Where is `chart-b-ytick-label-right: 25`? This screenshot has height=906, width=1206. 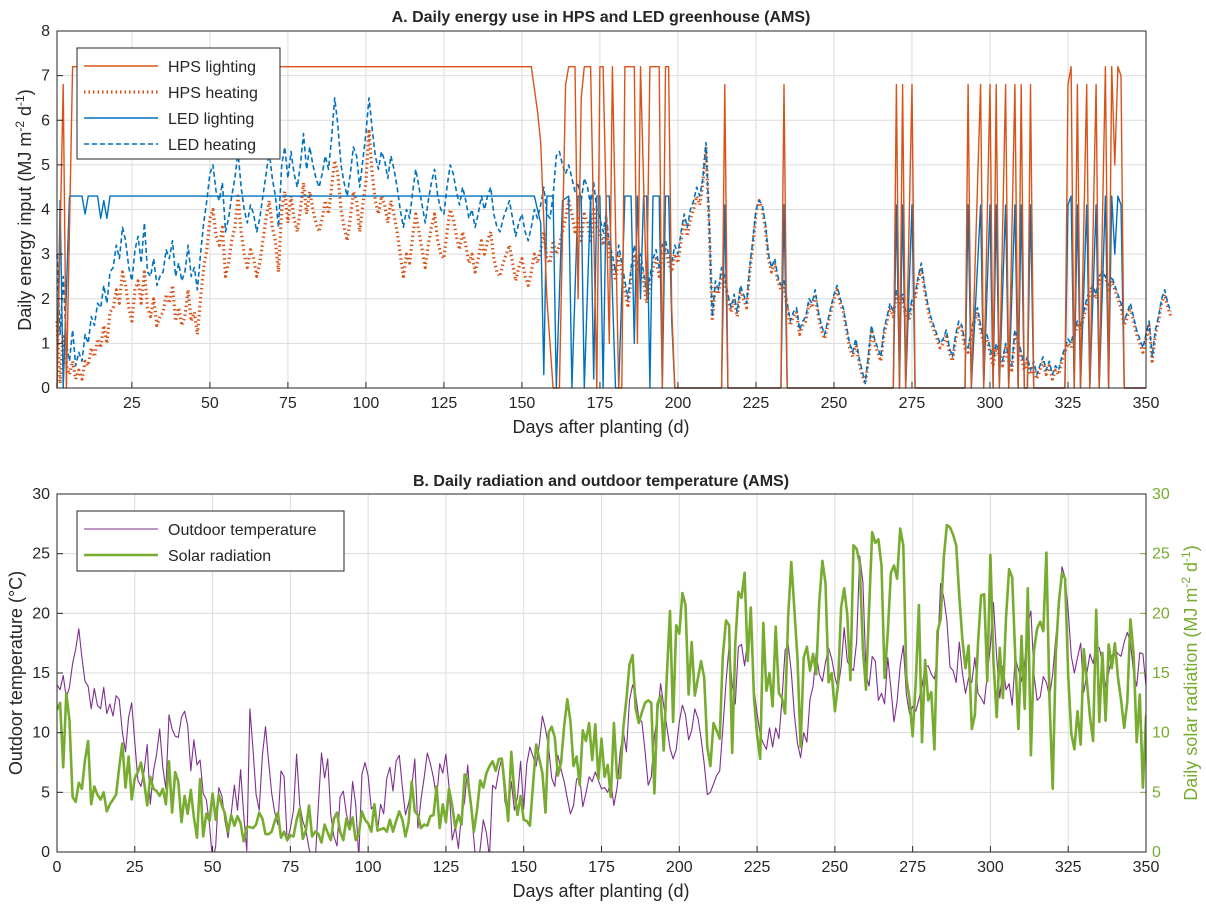 chart-b-ytick-label-right: 25 is located at coordinates (1161, 554).